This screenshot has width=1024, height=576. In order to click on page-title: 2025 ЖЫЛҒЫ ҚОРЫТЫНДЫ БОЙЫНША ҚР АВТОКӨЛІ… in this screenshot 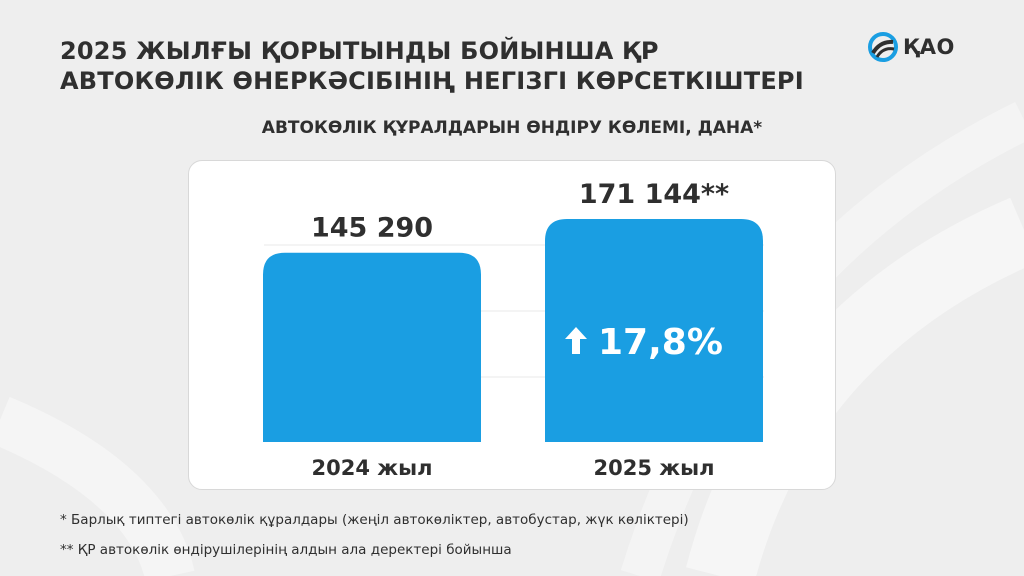, I will do `click(432, 66)`.